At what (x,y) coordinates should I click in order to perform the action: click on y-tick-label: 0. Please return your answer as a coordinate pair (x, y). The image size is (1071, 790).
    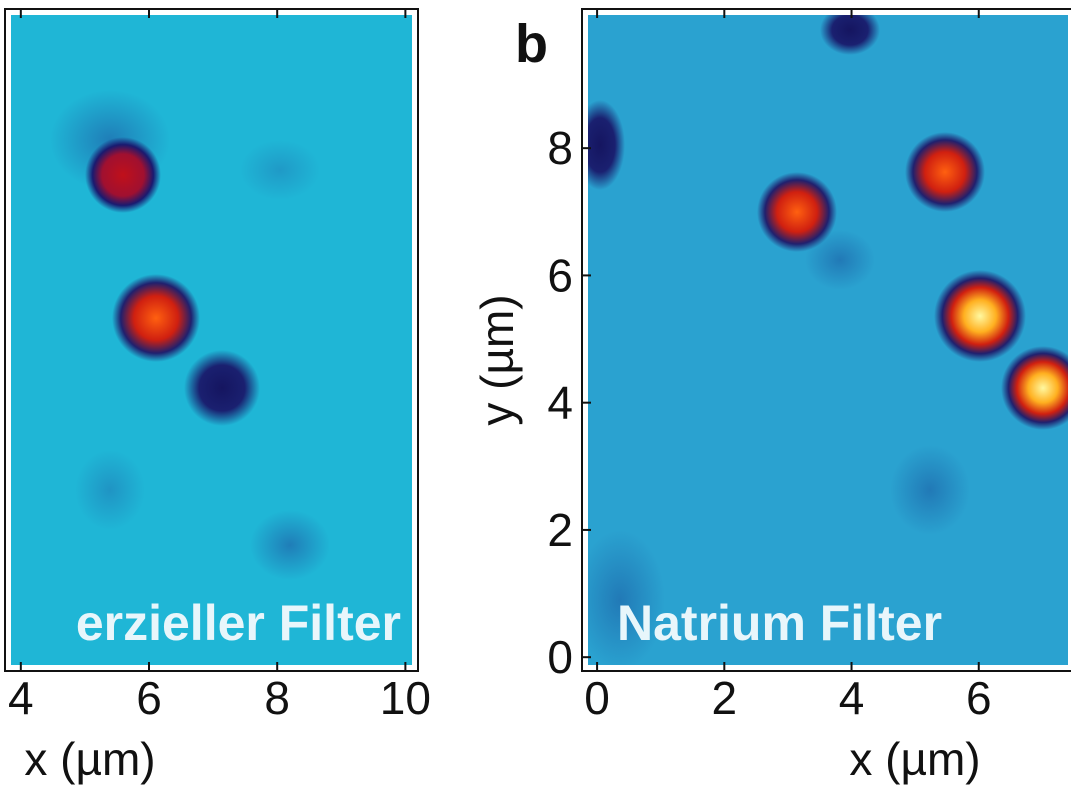
    Looking at the image, I should click on (560, 657).